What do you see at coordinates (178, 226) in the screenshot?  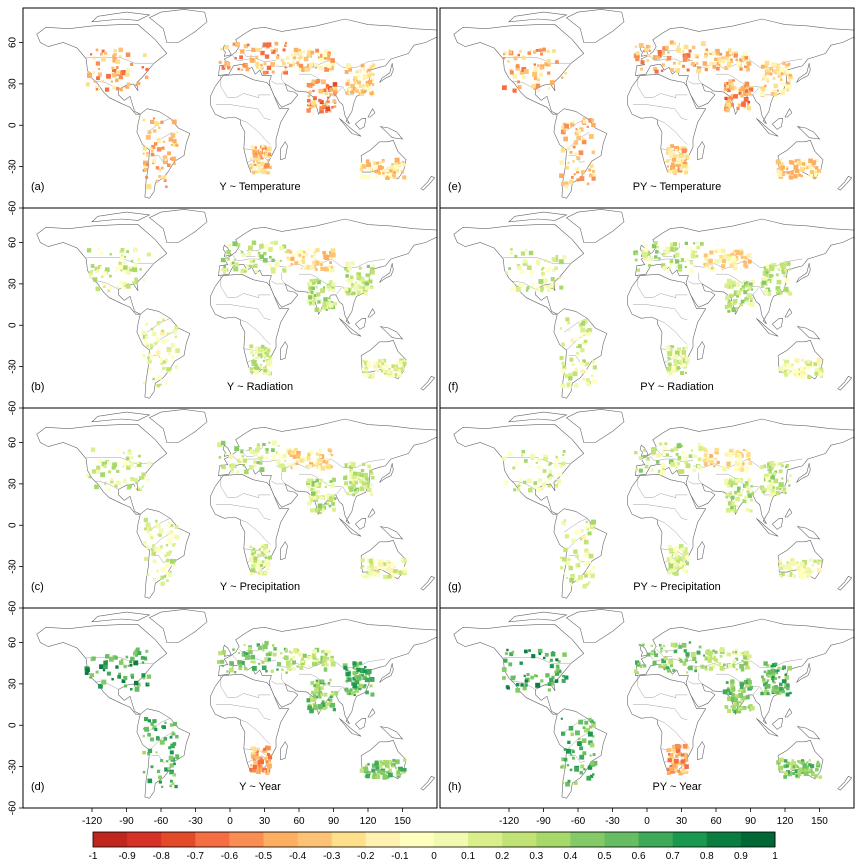 I see `landmass-greenland` at bounding box center [178, 226].